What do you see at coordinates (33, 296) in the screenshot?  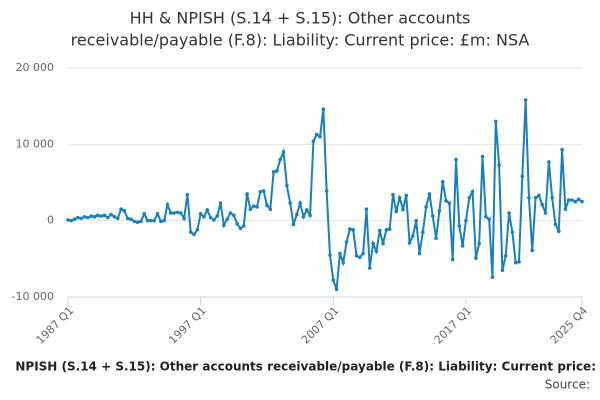 I see `y-tick-label: -10 000` at bounding box center [33, 296].